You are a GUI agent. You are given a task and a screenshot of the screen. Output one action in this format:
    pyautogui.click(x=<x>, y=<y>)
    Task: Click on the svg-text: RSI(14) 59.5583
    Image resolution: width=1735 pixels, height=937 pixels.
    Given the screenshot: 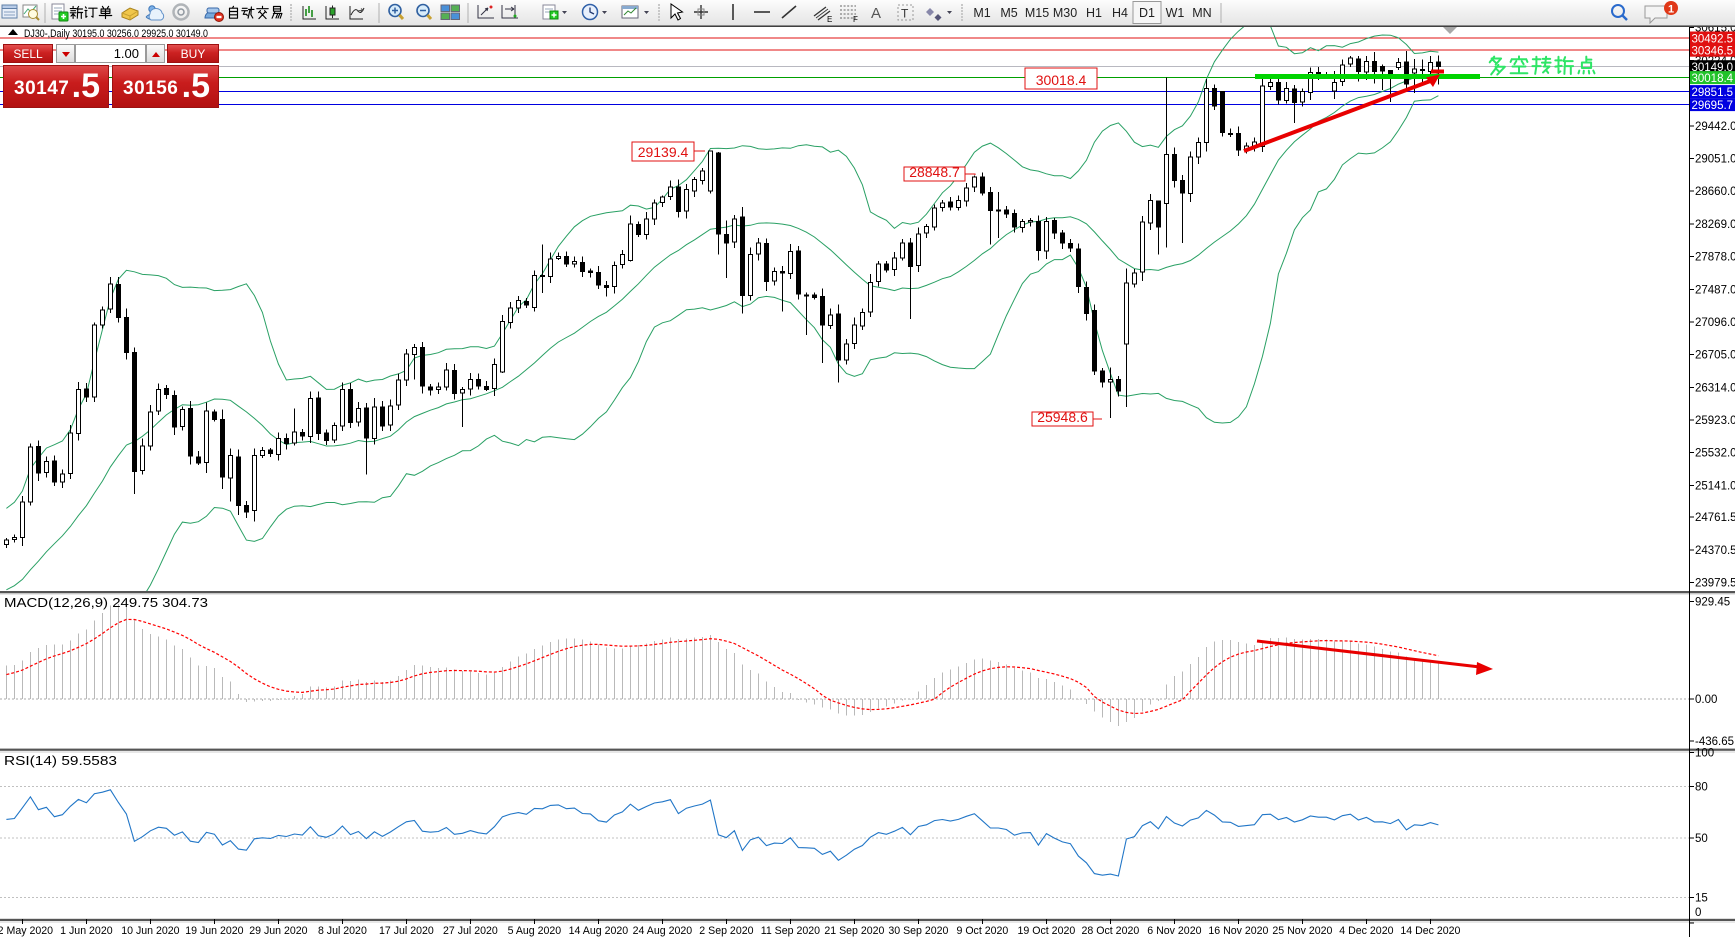 What is the action you would take?
    pyautogui.click(x=60, y=761)
    